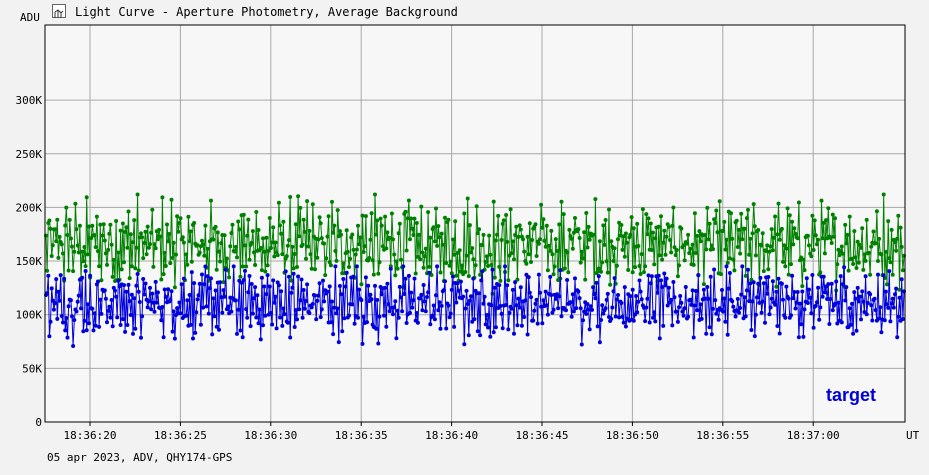 Image resolution: width=929 pixels, height=475 pixels. I want to click on legend-target-label: target, so click(851, 395).